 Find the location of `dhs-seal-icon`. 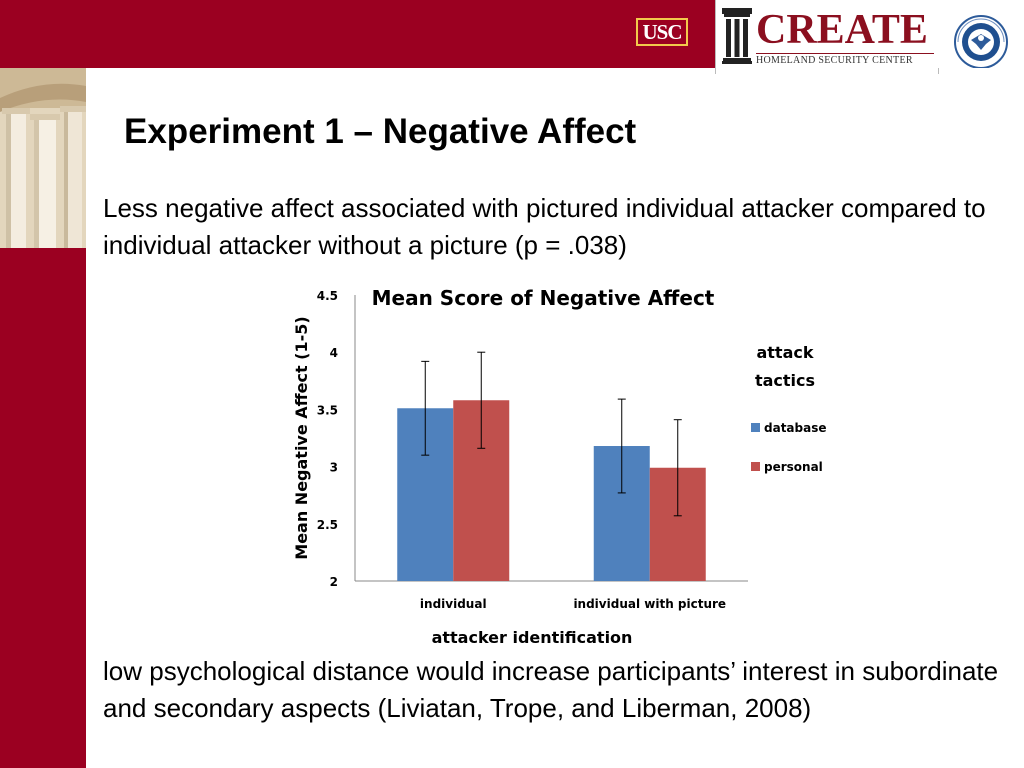

dhs-seal-icon is located at coordinates (981, 42).